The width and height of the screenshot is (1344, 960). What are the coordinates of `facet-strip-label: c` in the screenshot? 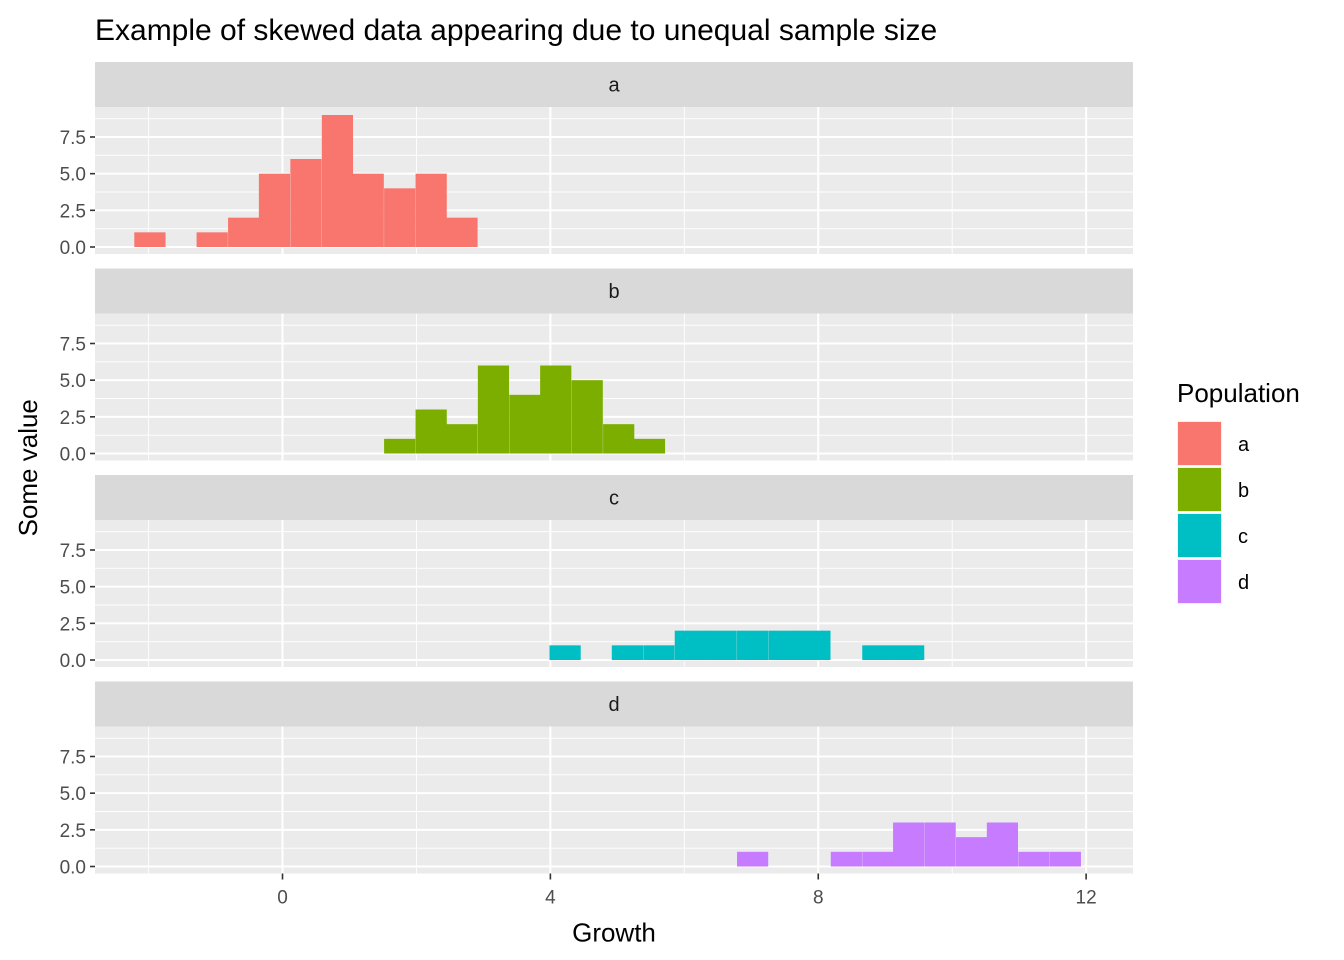 It's located at (614, 499).